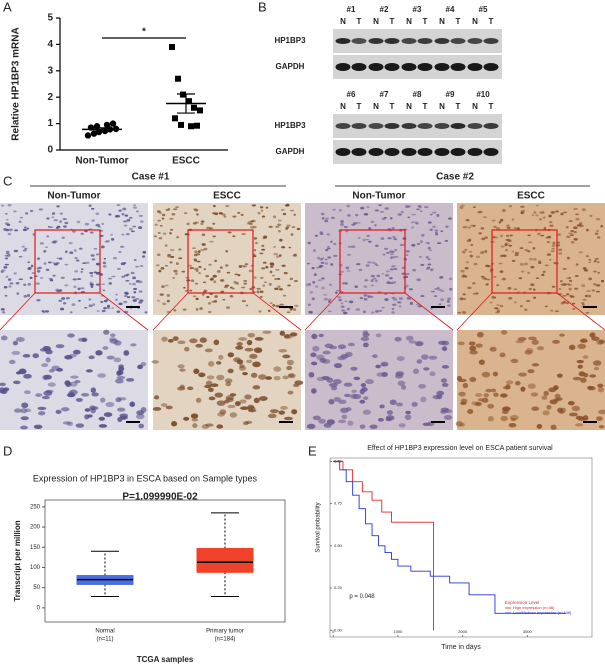  What do you see at coordinates (290, 40) in the screenshot?
I see `row-label: HP1BP3` at bounding box center [290, 40].